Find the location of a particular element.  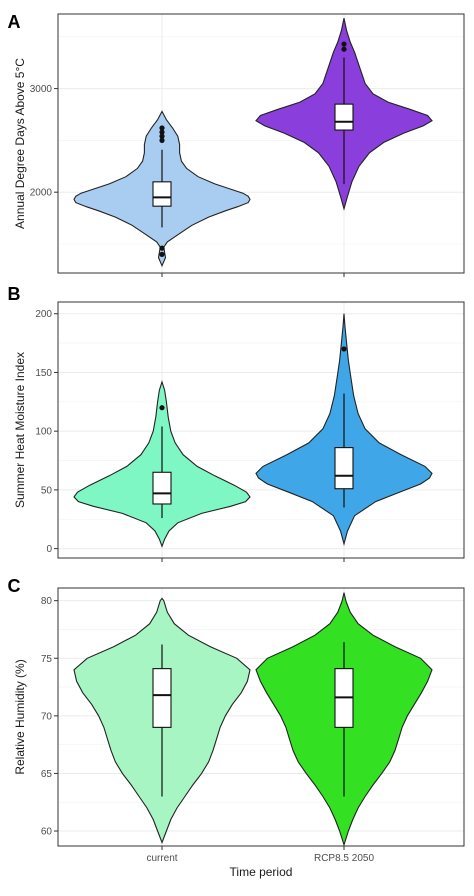

y-axis-title: Relative Humidity (%) is located at coordinates (20, 716).